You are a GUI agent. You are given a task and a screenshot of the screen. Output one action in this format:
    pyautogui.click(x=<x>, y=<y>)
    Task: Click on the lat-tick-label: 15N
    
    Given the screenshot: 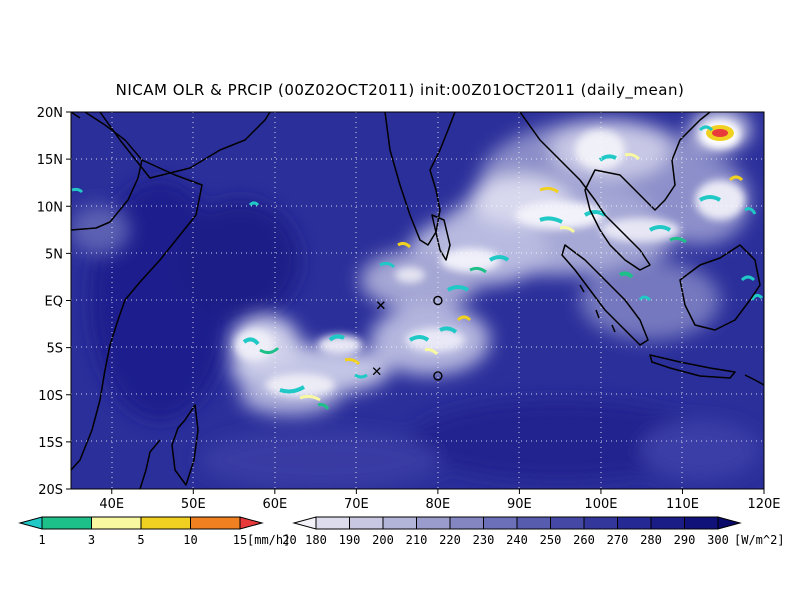 What is the action you would take?
    pyautogui.click(x=50, y=160)
    